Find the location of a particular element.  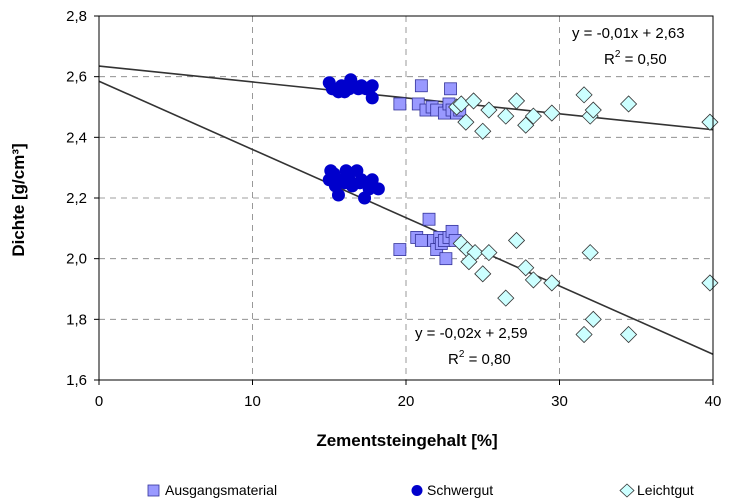

x-tick-label: 10 is located at coordinates (252, 401).